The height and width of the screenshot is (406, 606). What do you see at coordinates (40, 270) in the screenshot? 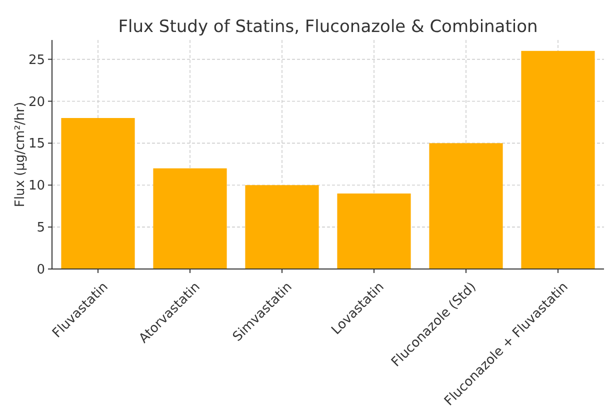
I see `y-tick-label: 0` at bounding box center [40, 270].